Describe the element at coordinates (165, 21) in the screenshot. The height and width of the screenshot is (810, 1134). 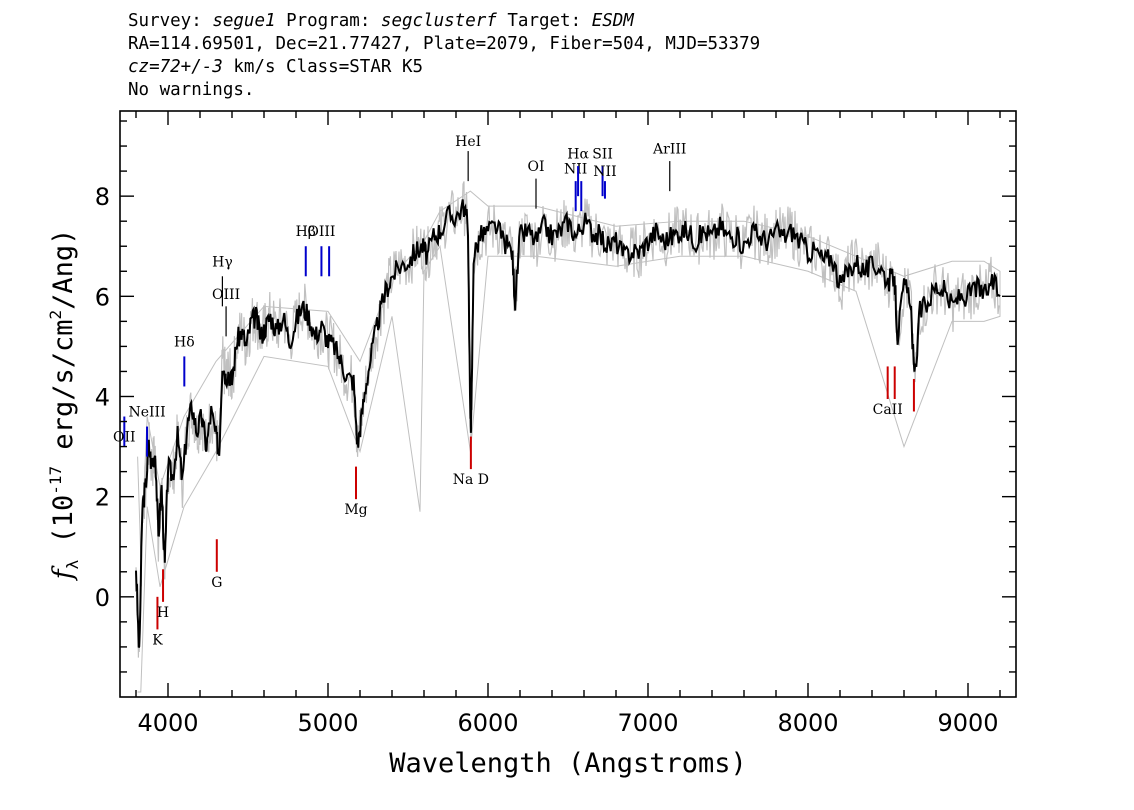
I see `survey-label: Survey:` at that location.